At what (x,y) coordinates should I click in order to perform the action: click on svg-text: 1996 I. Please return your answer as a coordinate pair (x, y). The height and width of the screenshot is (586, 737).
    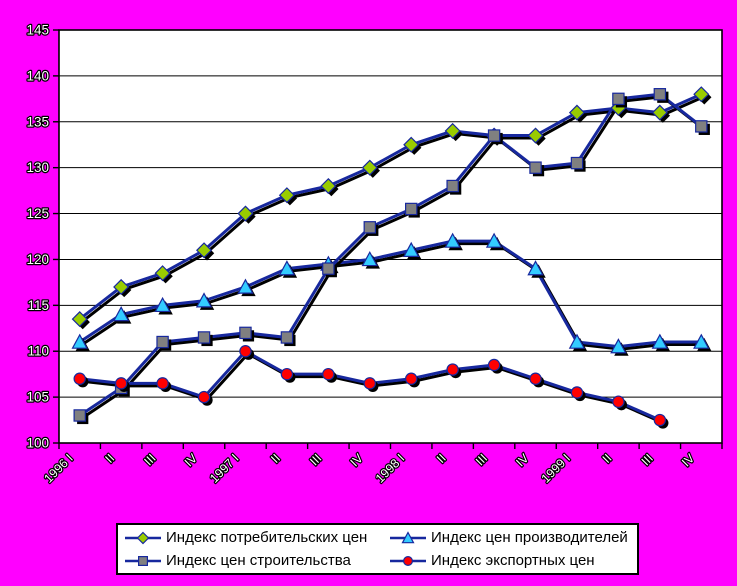
    Looking at the image, I should click on (58, 468).